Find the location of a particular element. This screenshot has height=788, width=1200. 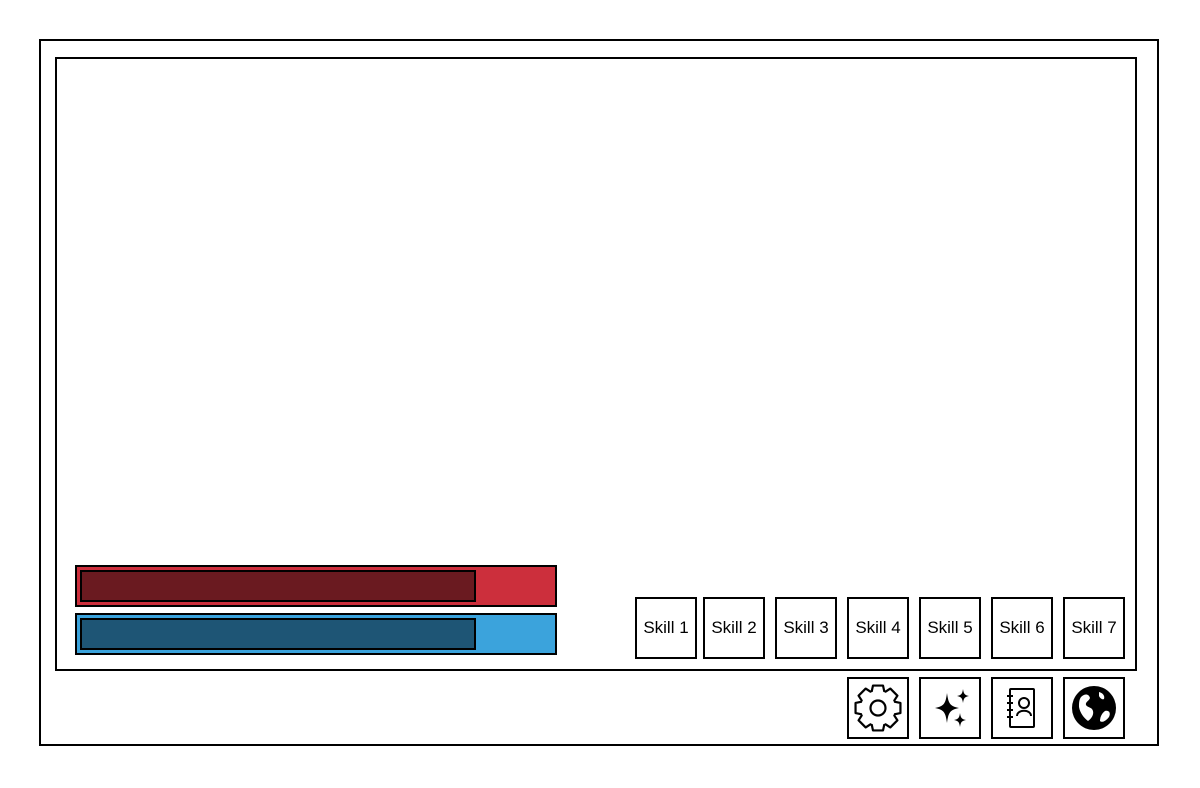

skill-slot-4: Skill 4 is located at coordinates (878, 628).